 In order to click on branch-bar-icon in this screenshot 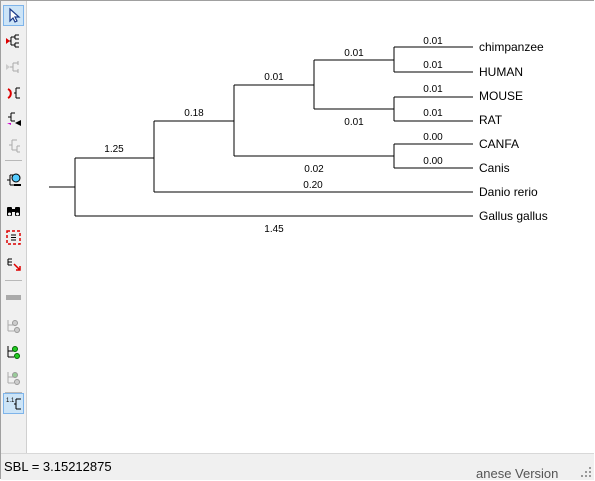, I will do `click(13, 297)`.